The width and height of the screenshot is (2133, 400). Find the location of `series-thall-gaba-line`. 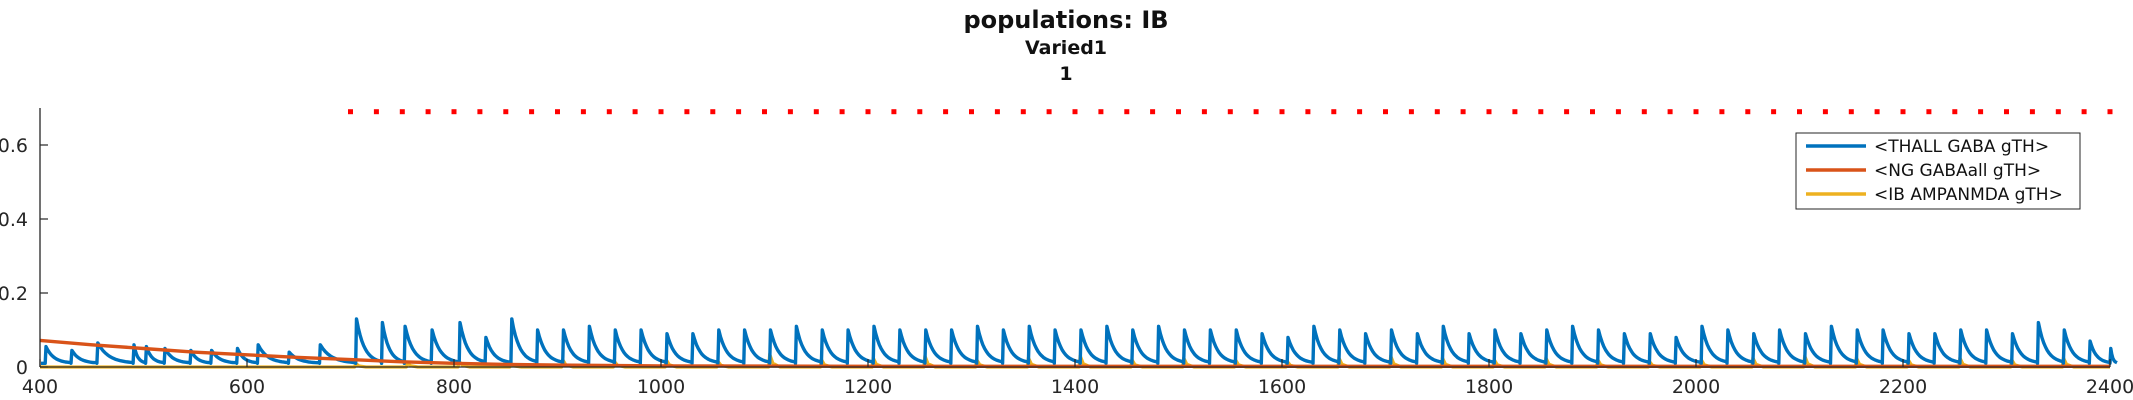

series-thall-gaba-line is located at coordinates (1080, 341).